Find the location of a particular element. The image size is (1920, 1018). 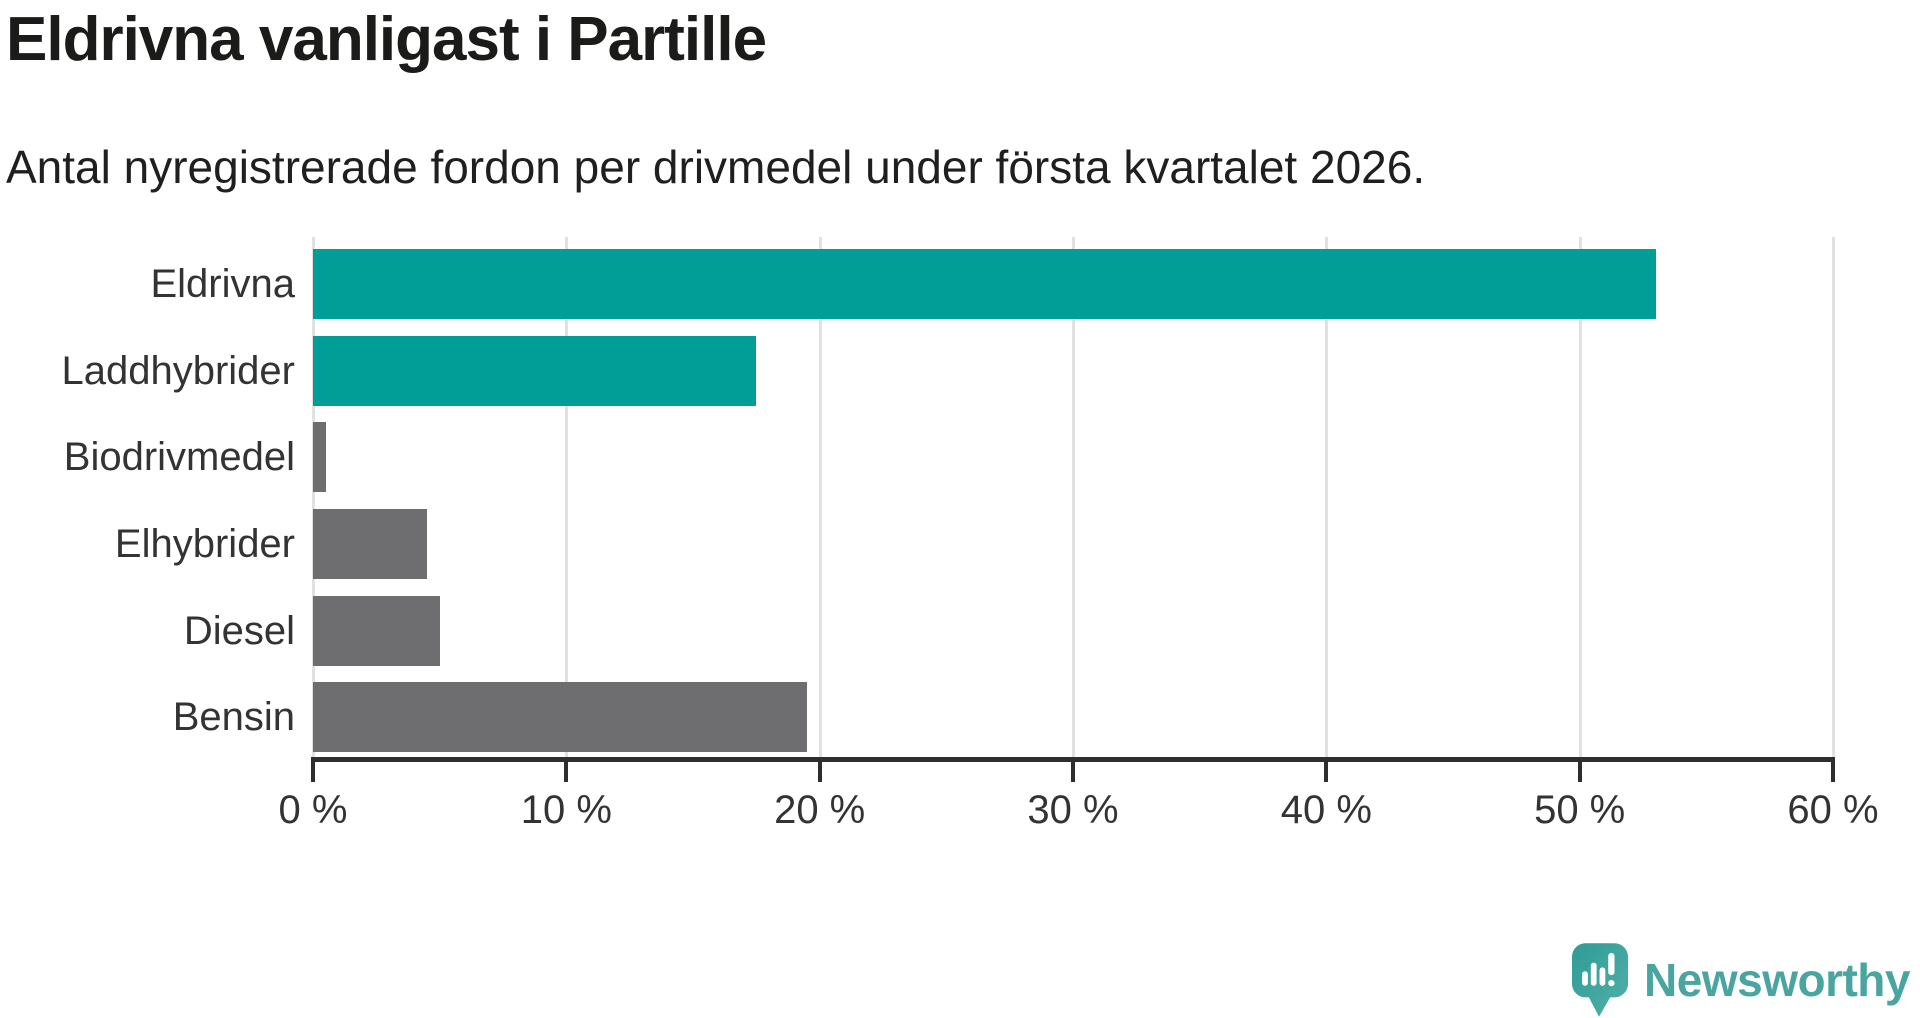

bar-row: Eldrivna is located at coordinates (916, 280).